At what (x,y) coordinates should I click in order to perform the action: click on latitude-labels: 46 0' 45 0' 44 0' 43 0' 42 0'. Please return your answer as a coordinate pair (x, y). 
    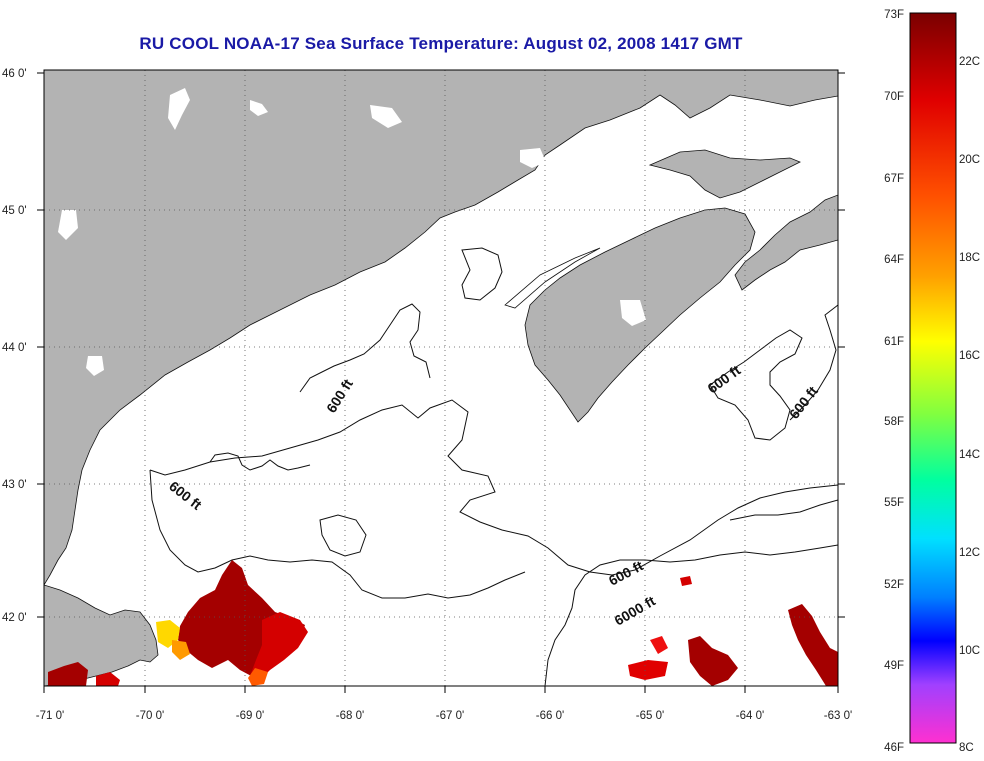
    Looking at the image, I should click on (14, 346).